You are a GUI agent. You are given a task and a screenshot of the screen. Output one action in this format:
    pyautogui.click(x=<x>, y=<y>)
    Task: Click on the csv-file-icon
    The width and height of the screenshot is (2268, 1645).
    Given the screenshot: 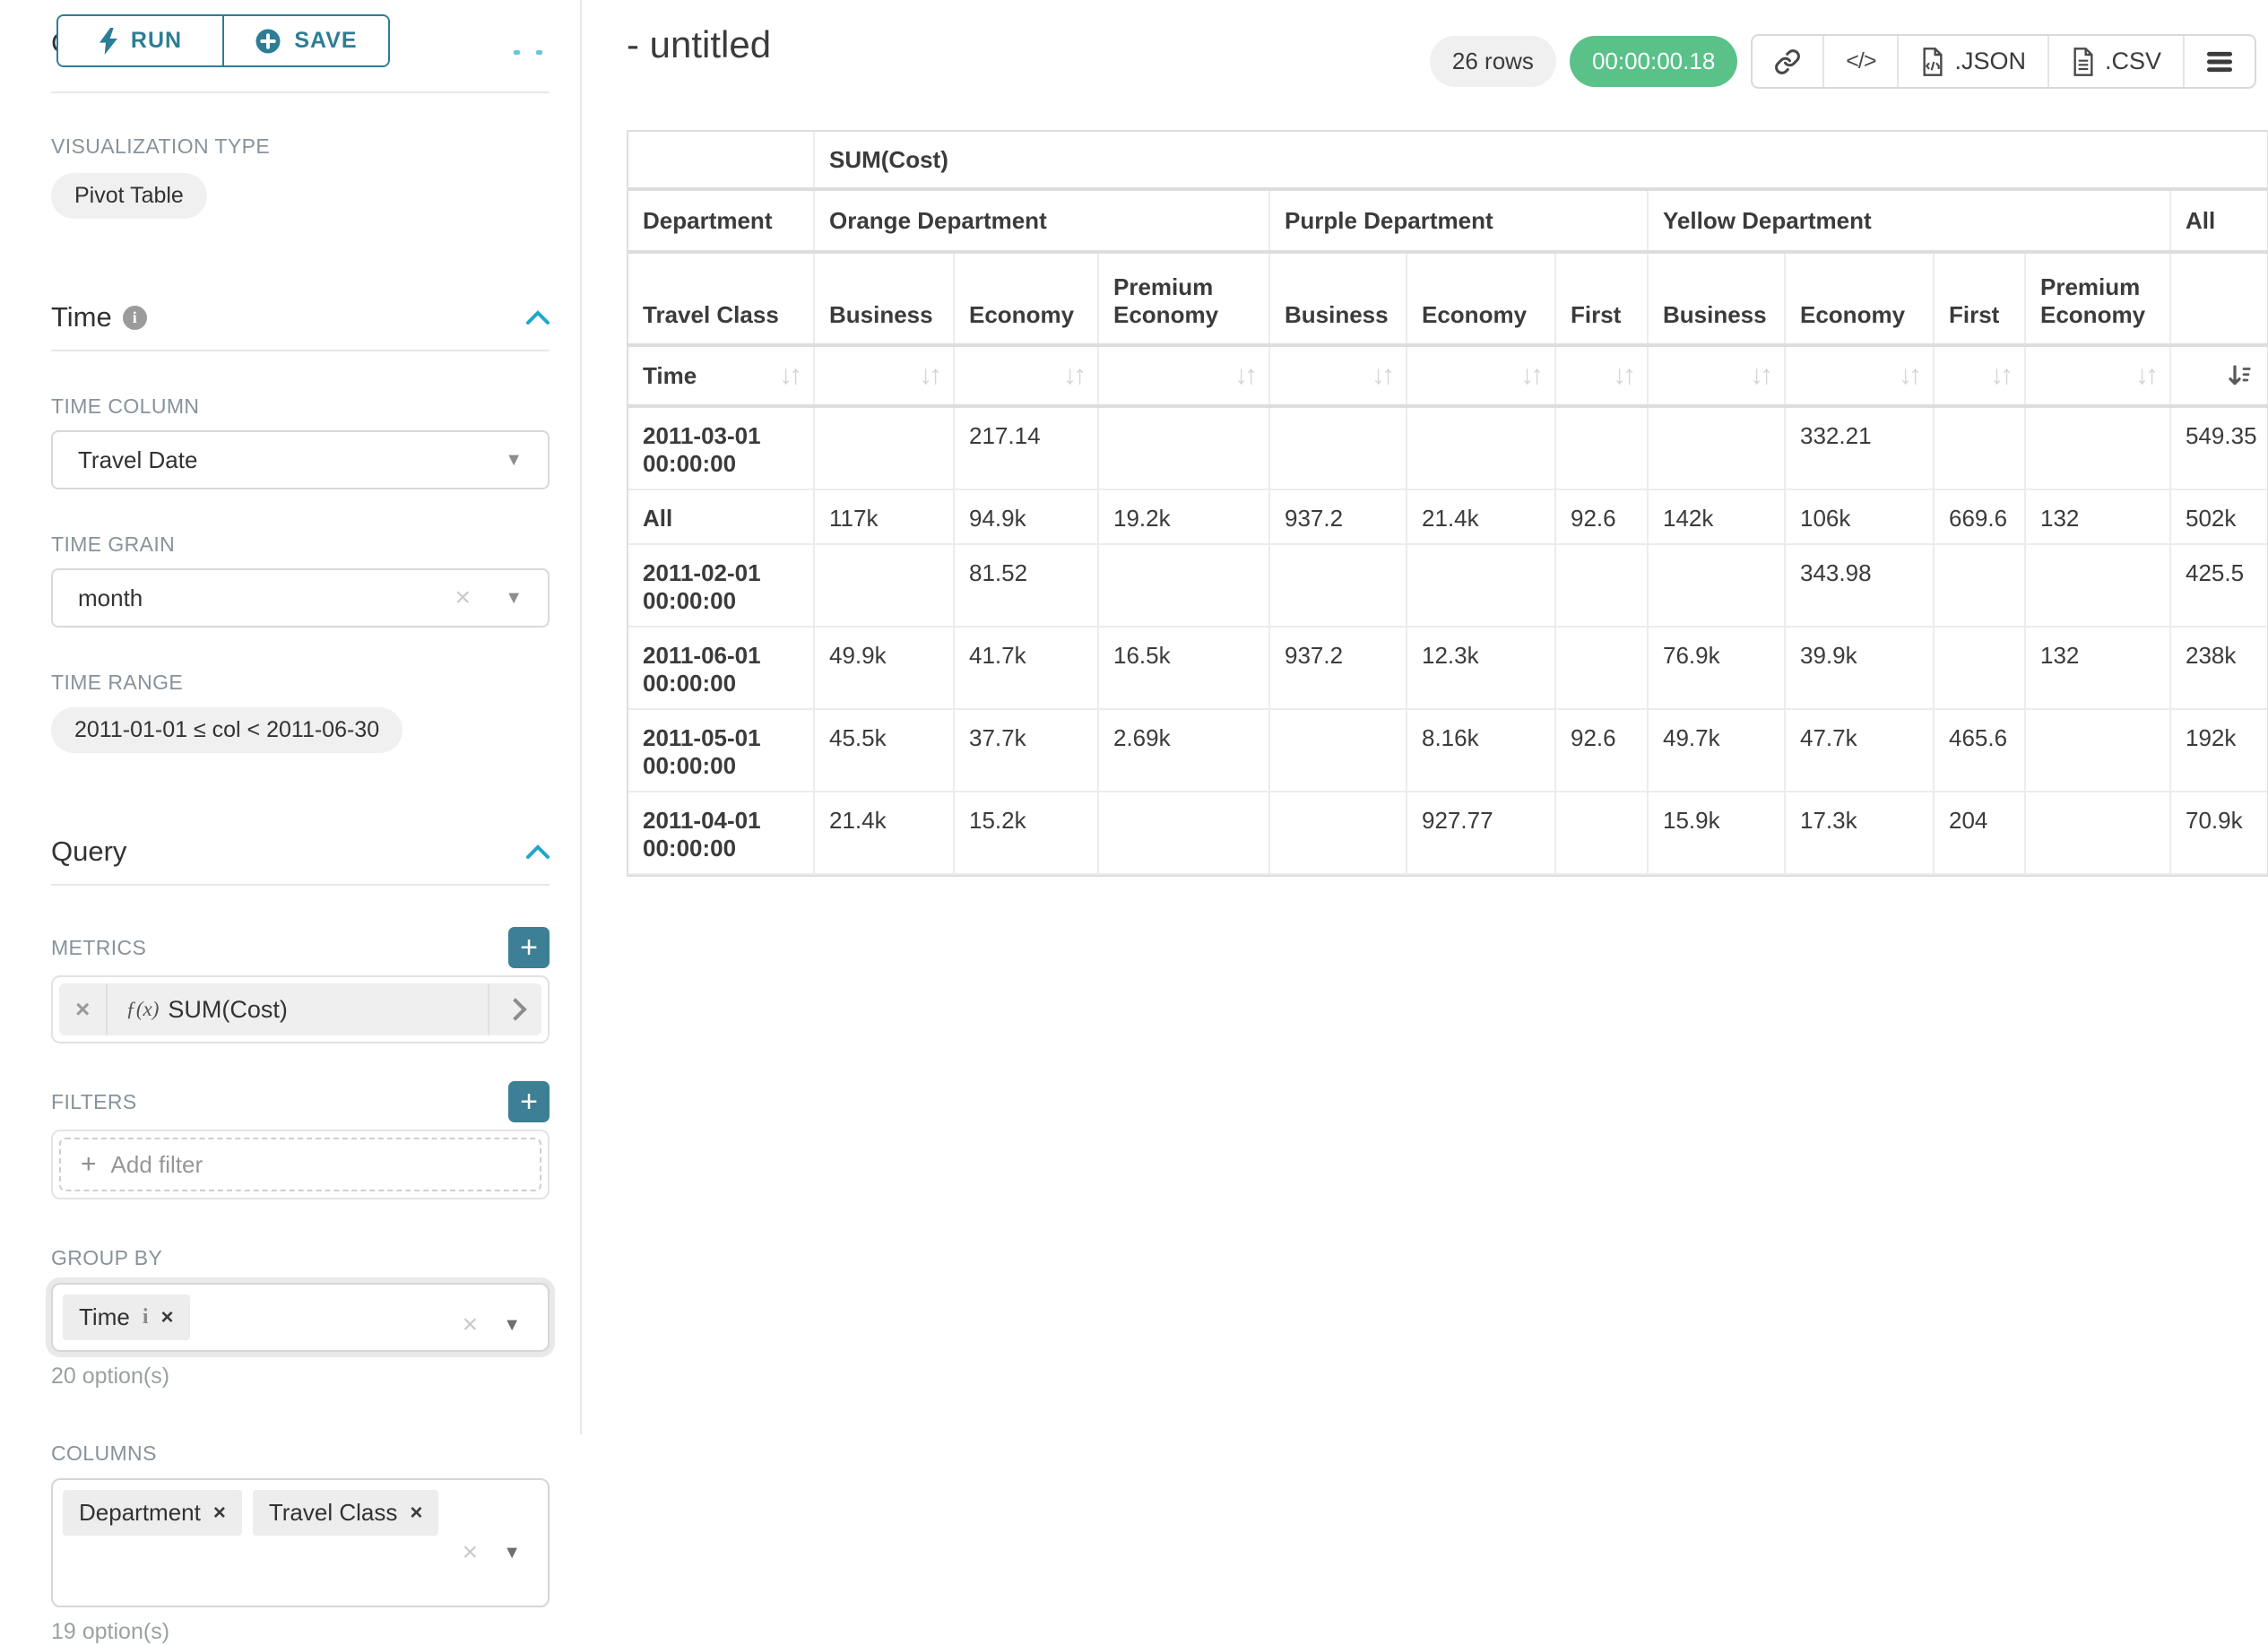 What is the action you would take?
    pyautogui.click(x=2083, y=62)
    